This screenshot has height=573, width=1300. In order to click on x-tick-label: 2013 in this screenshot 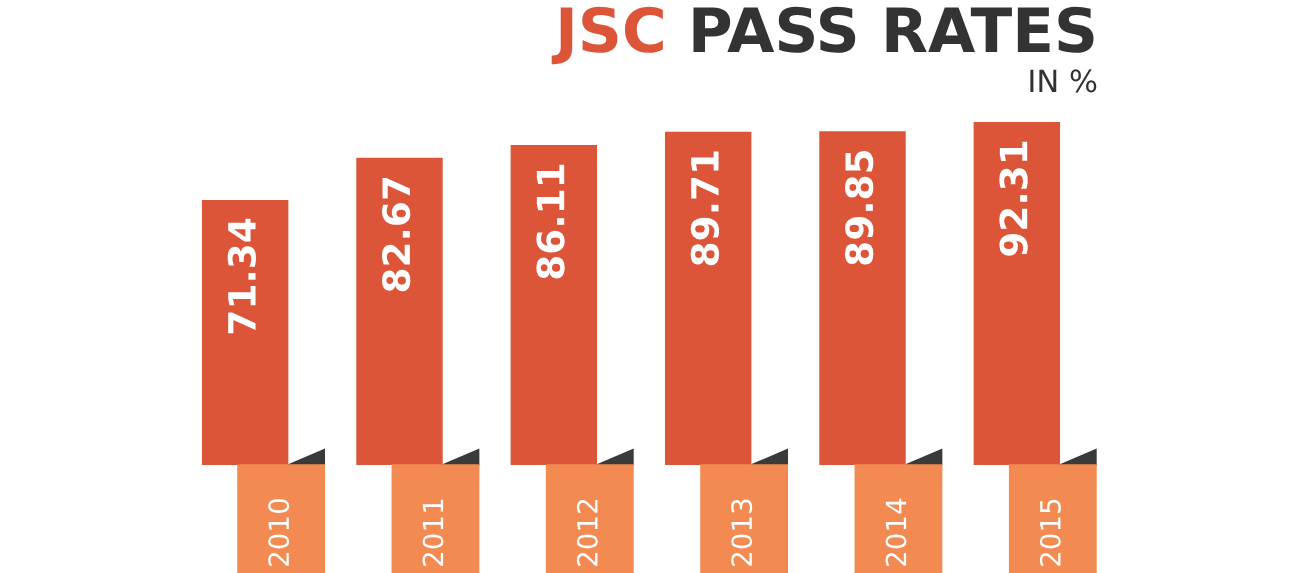, I will do `click(742, 532)`.